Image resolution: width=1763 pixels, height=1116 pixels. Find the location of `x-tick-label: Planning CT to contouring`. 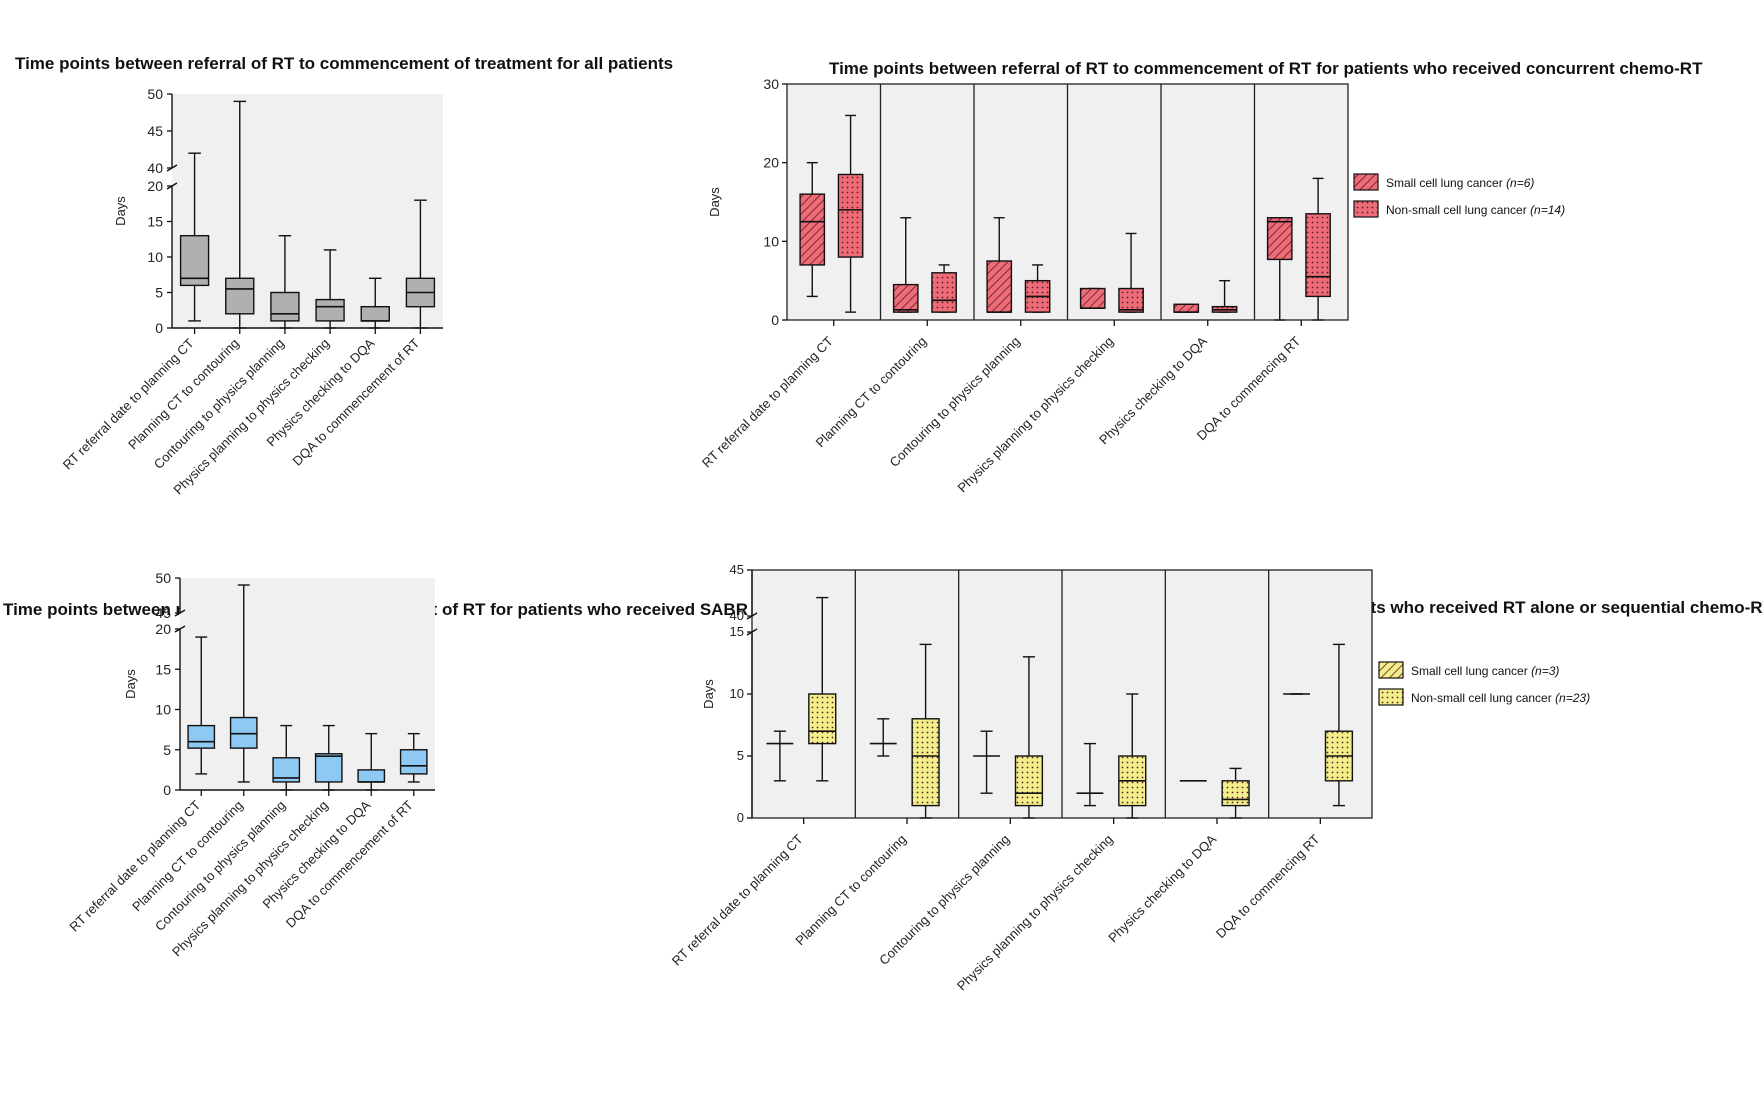

x-tick-label: Planning CT to contouring is located at coordinates (850, 890).